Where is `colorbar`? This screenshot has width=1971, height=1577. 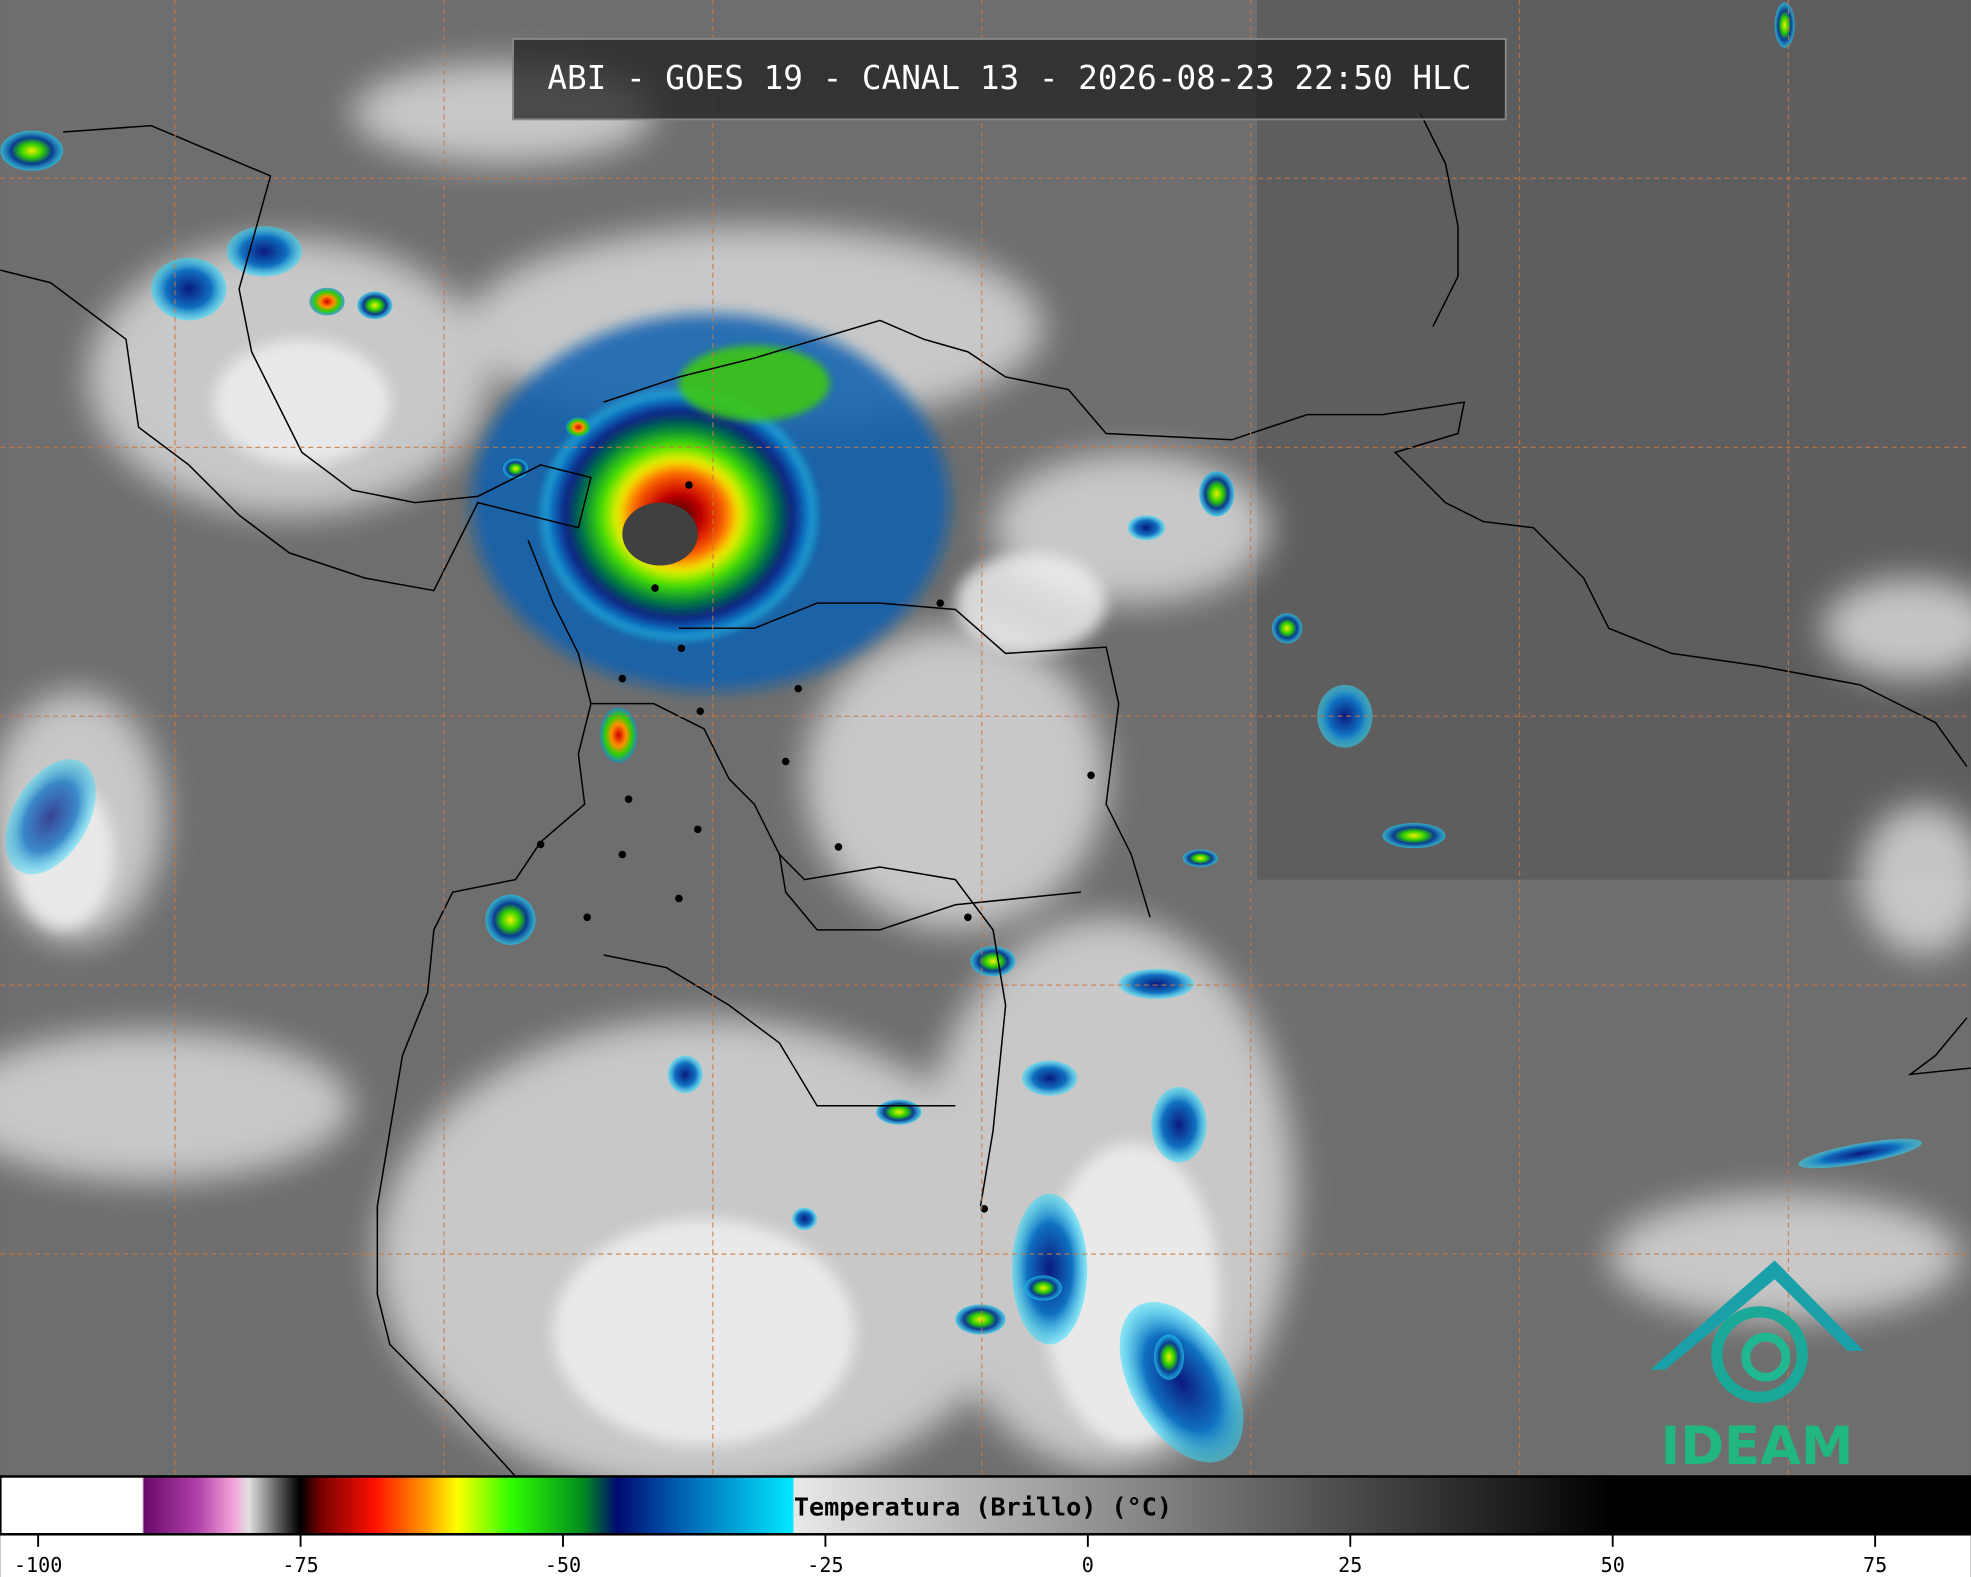
colorbar is located at coordinates (985, 1505).